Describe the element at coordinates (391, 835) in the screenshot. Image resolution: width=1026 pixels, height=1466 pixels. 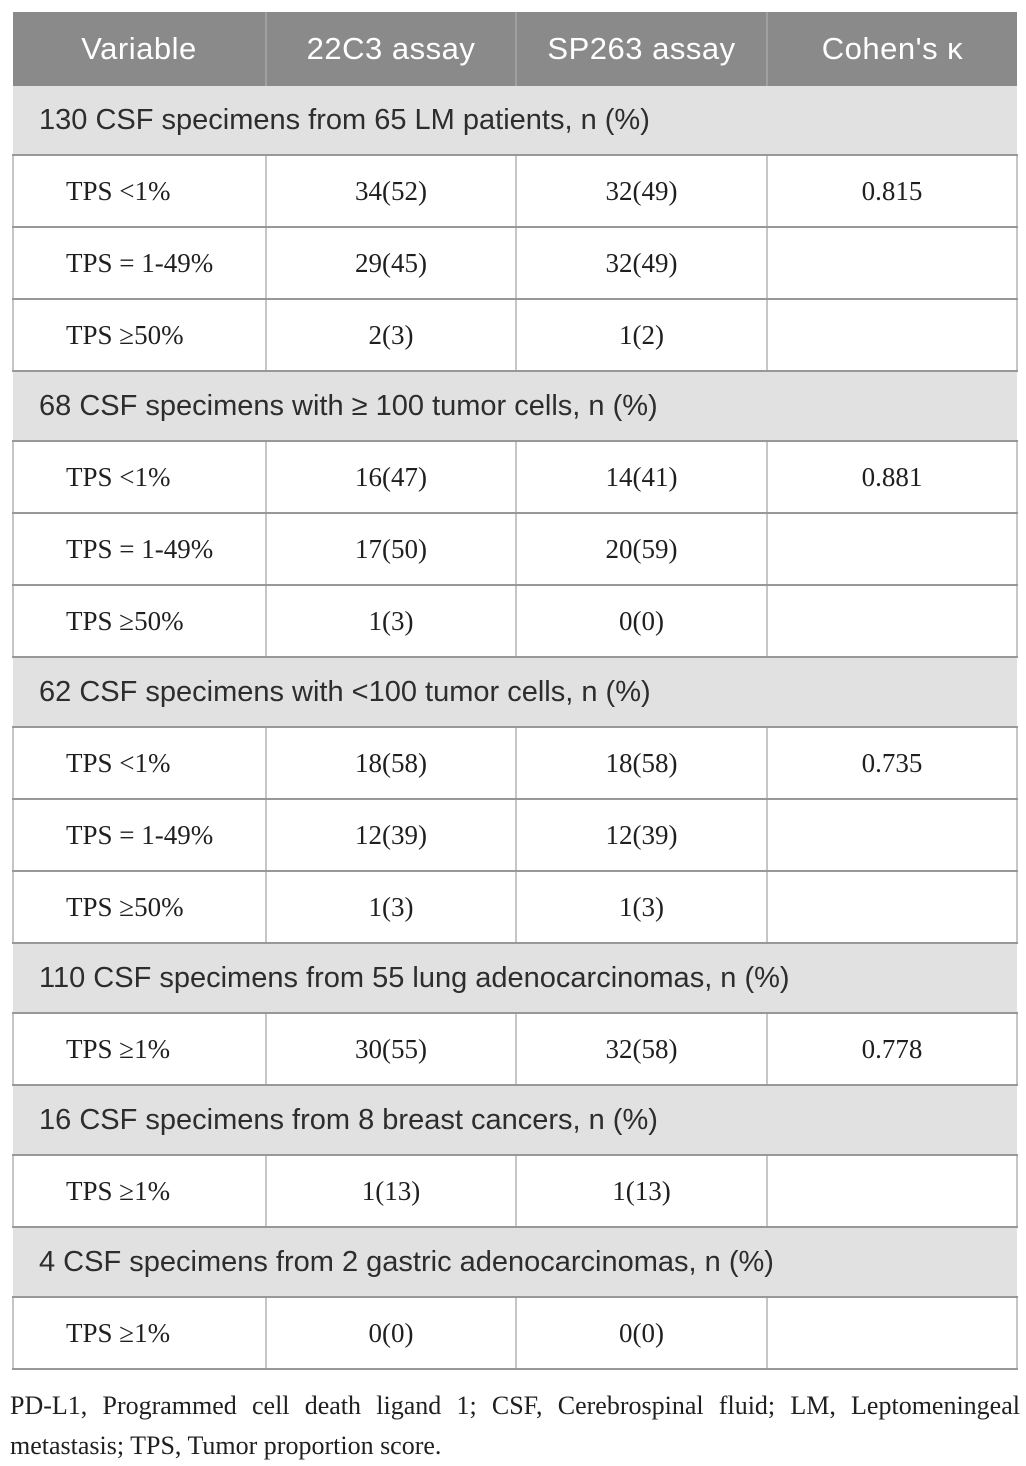
I see `cell-22c3: 12(39)` at that location.